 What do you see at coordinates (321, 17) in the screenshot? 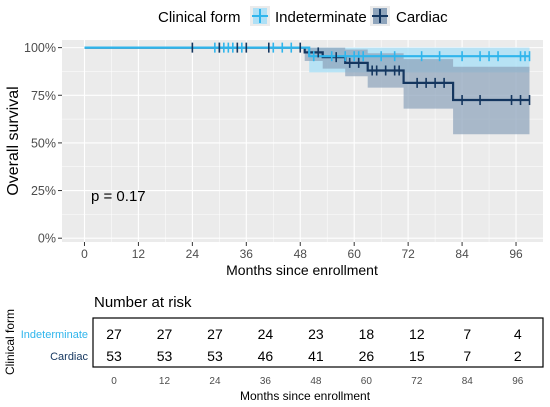
I see `legend-label-indeterminate: Indeterminate` at bounding box center [321, 17].